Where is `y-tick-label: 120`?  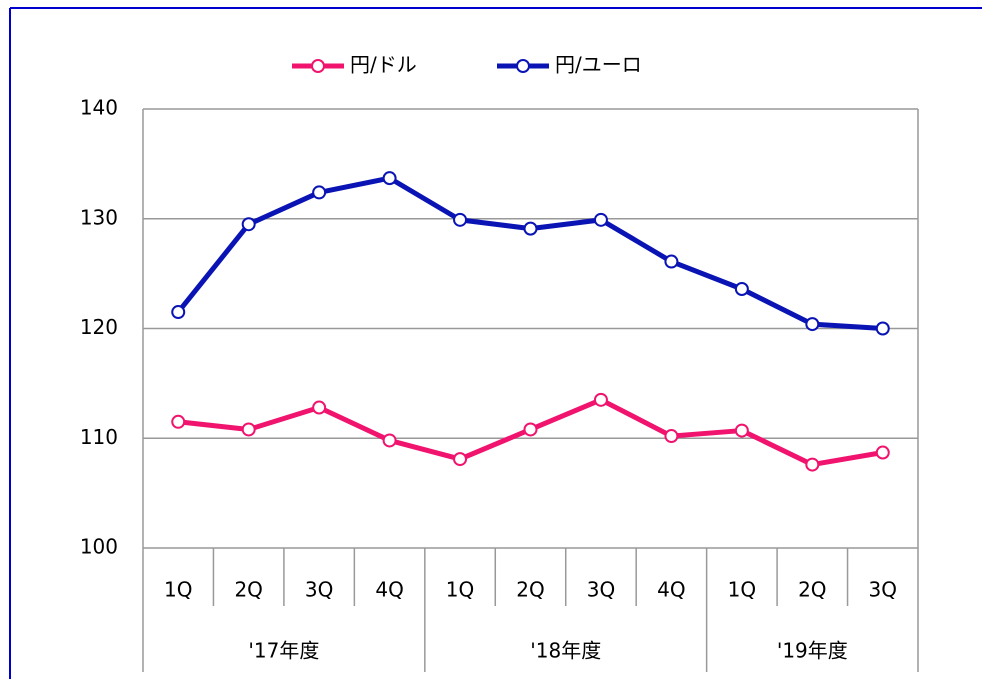 y-tick-label: 120 is located at coordinates (99, 327).